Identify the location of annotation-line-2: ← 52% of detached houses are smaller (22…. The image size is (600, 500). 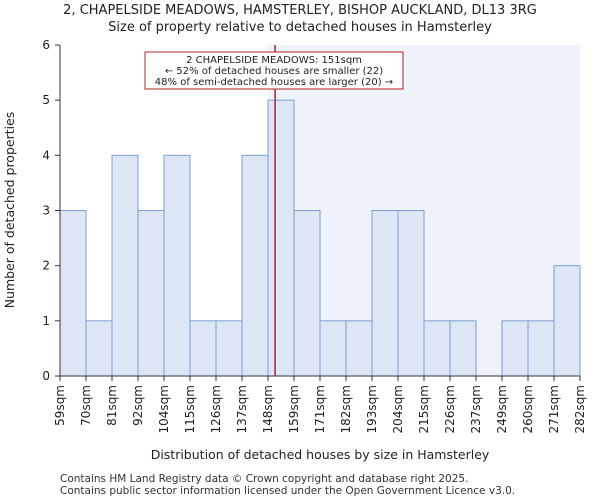
(274, 71).